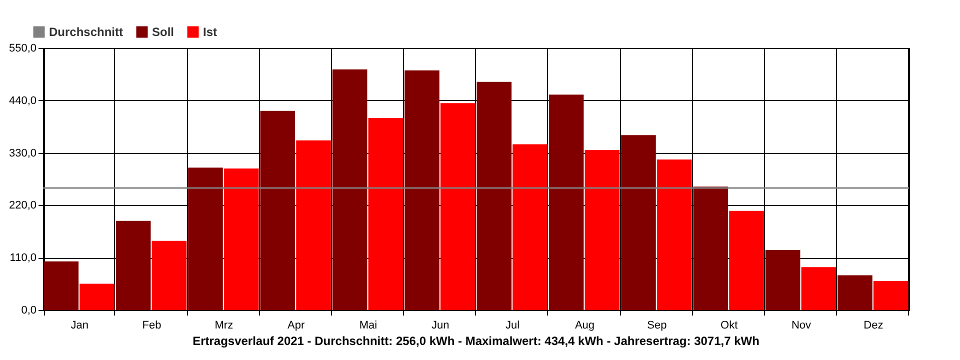  What do you see at coordinates (22, 100) in the screenshot?
I see `y-tick-label: 440,0` at bounding box center [22, 100].